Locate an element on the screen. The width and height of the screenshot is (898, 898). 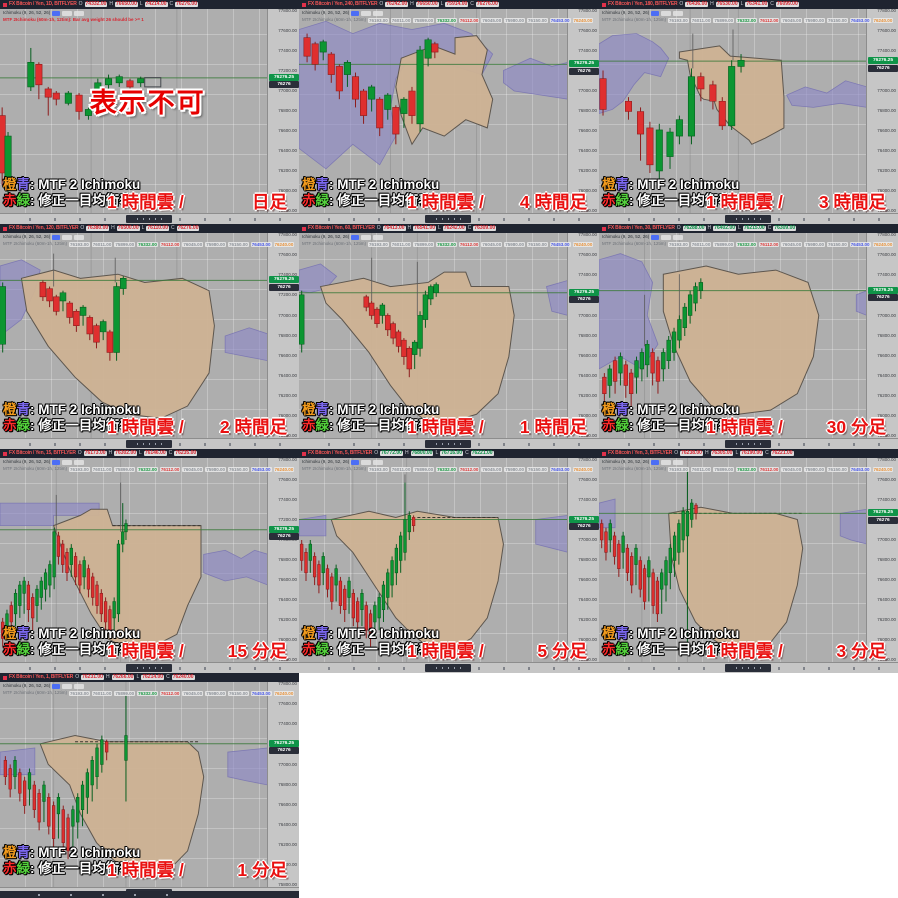
symbol-title: FX Bitcoin / Yen, 1D, BITFLYER is located at coordinates (43, 4).